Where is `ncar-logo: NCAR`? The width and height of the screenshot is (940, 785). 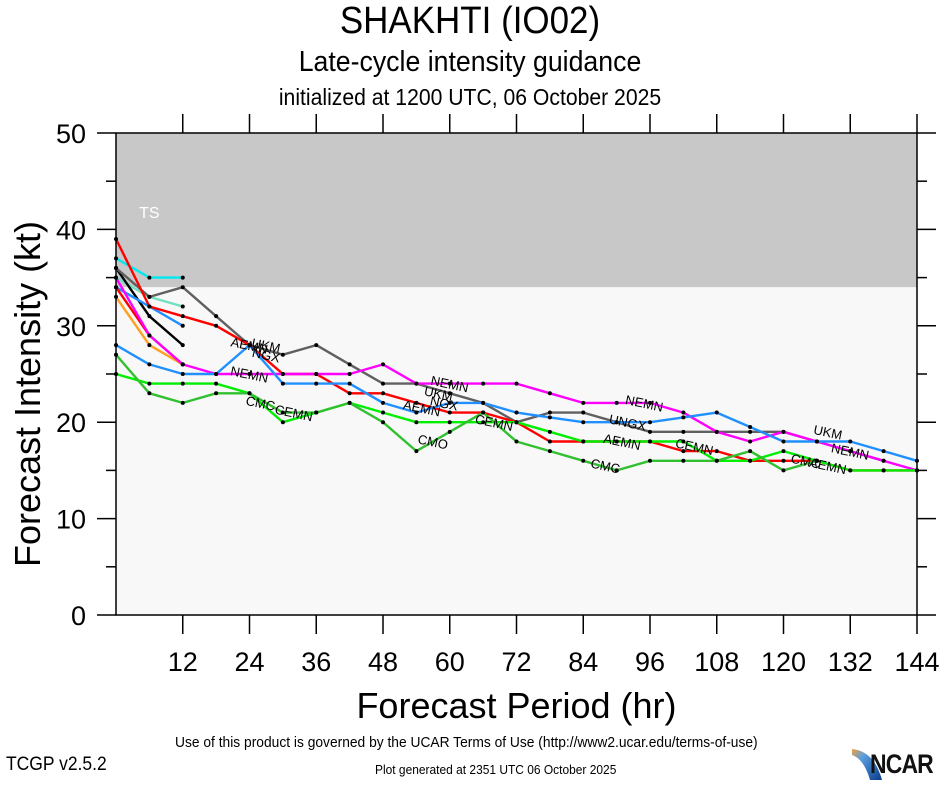
ncar-logo: NCAR is located at coordinates (896, 763).